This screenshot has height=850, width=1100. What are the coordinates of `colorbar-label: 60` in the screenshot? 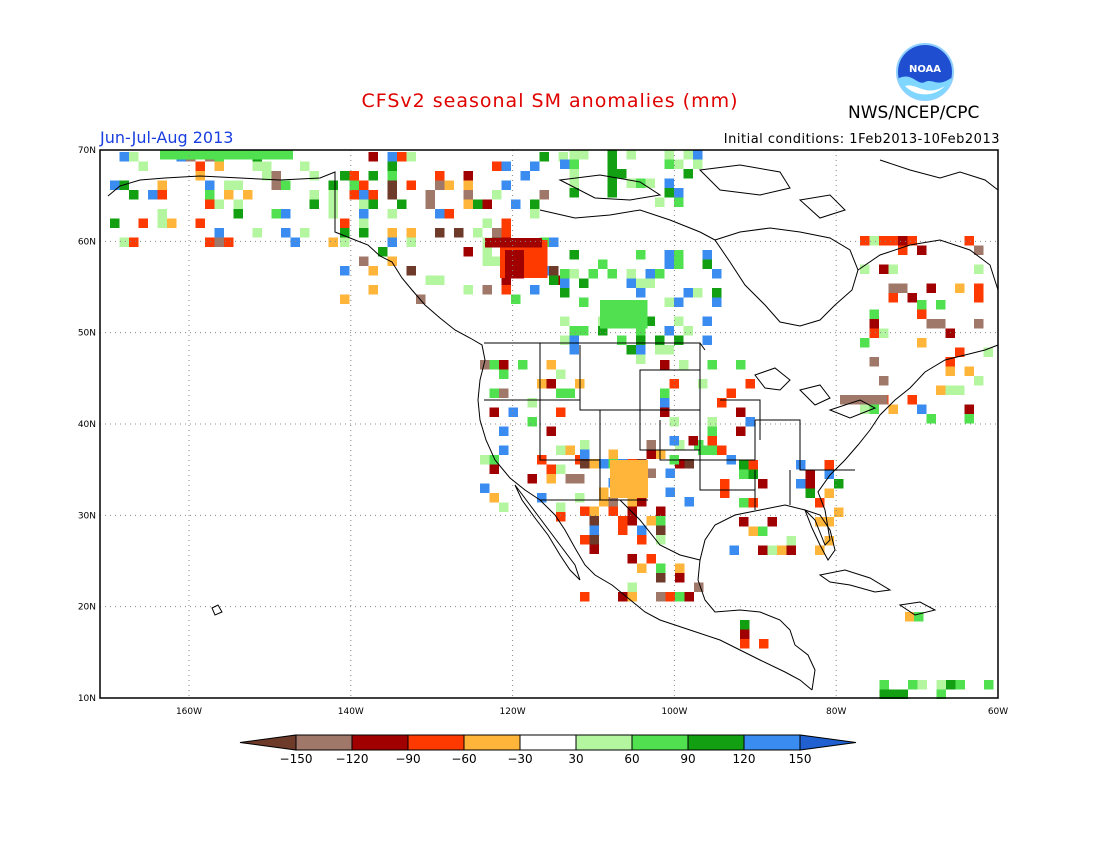 It's located at (631, 759).